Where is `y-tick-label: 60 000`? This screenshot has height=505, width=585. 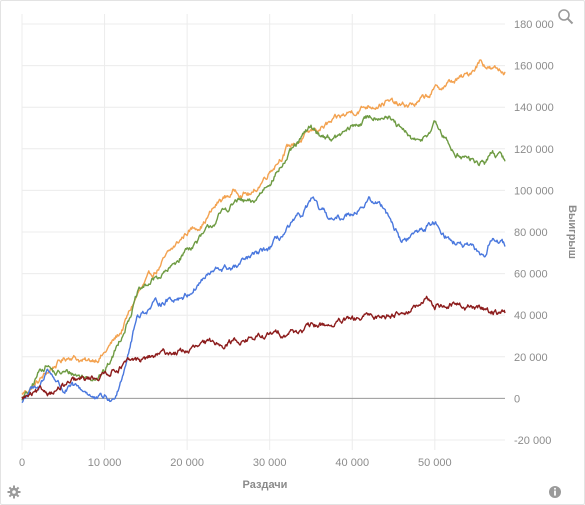
y-tick-label: 60 000 is located at coordinates (531, 275).